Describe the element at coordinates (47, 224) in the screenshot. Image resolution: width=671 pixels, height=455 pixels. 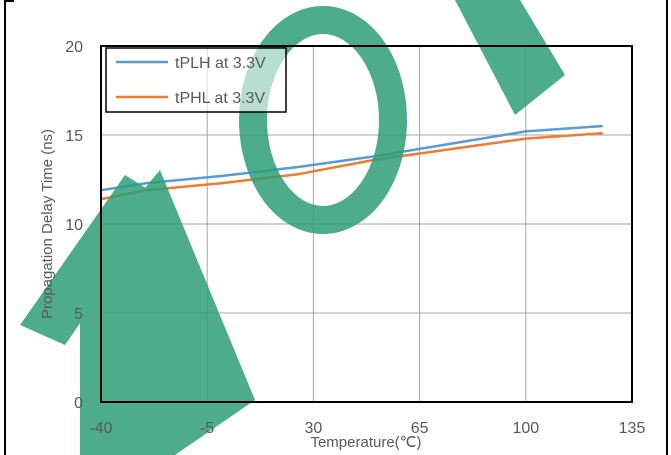
I see `y-axis-label: Propagation Delay Time (ns)` at that location.